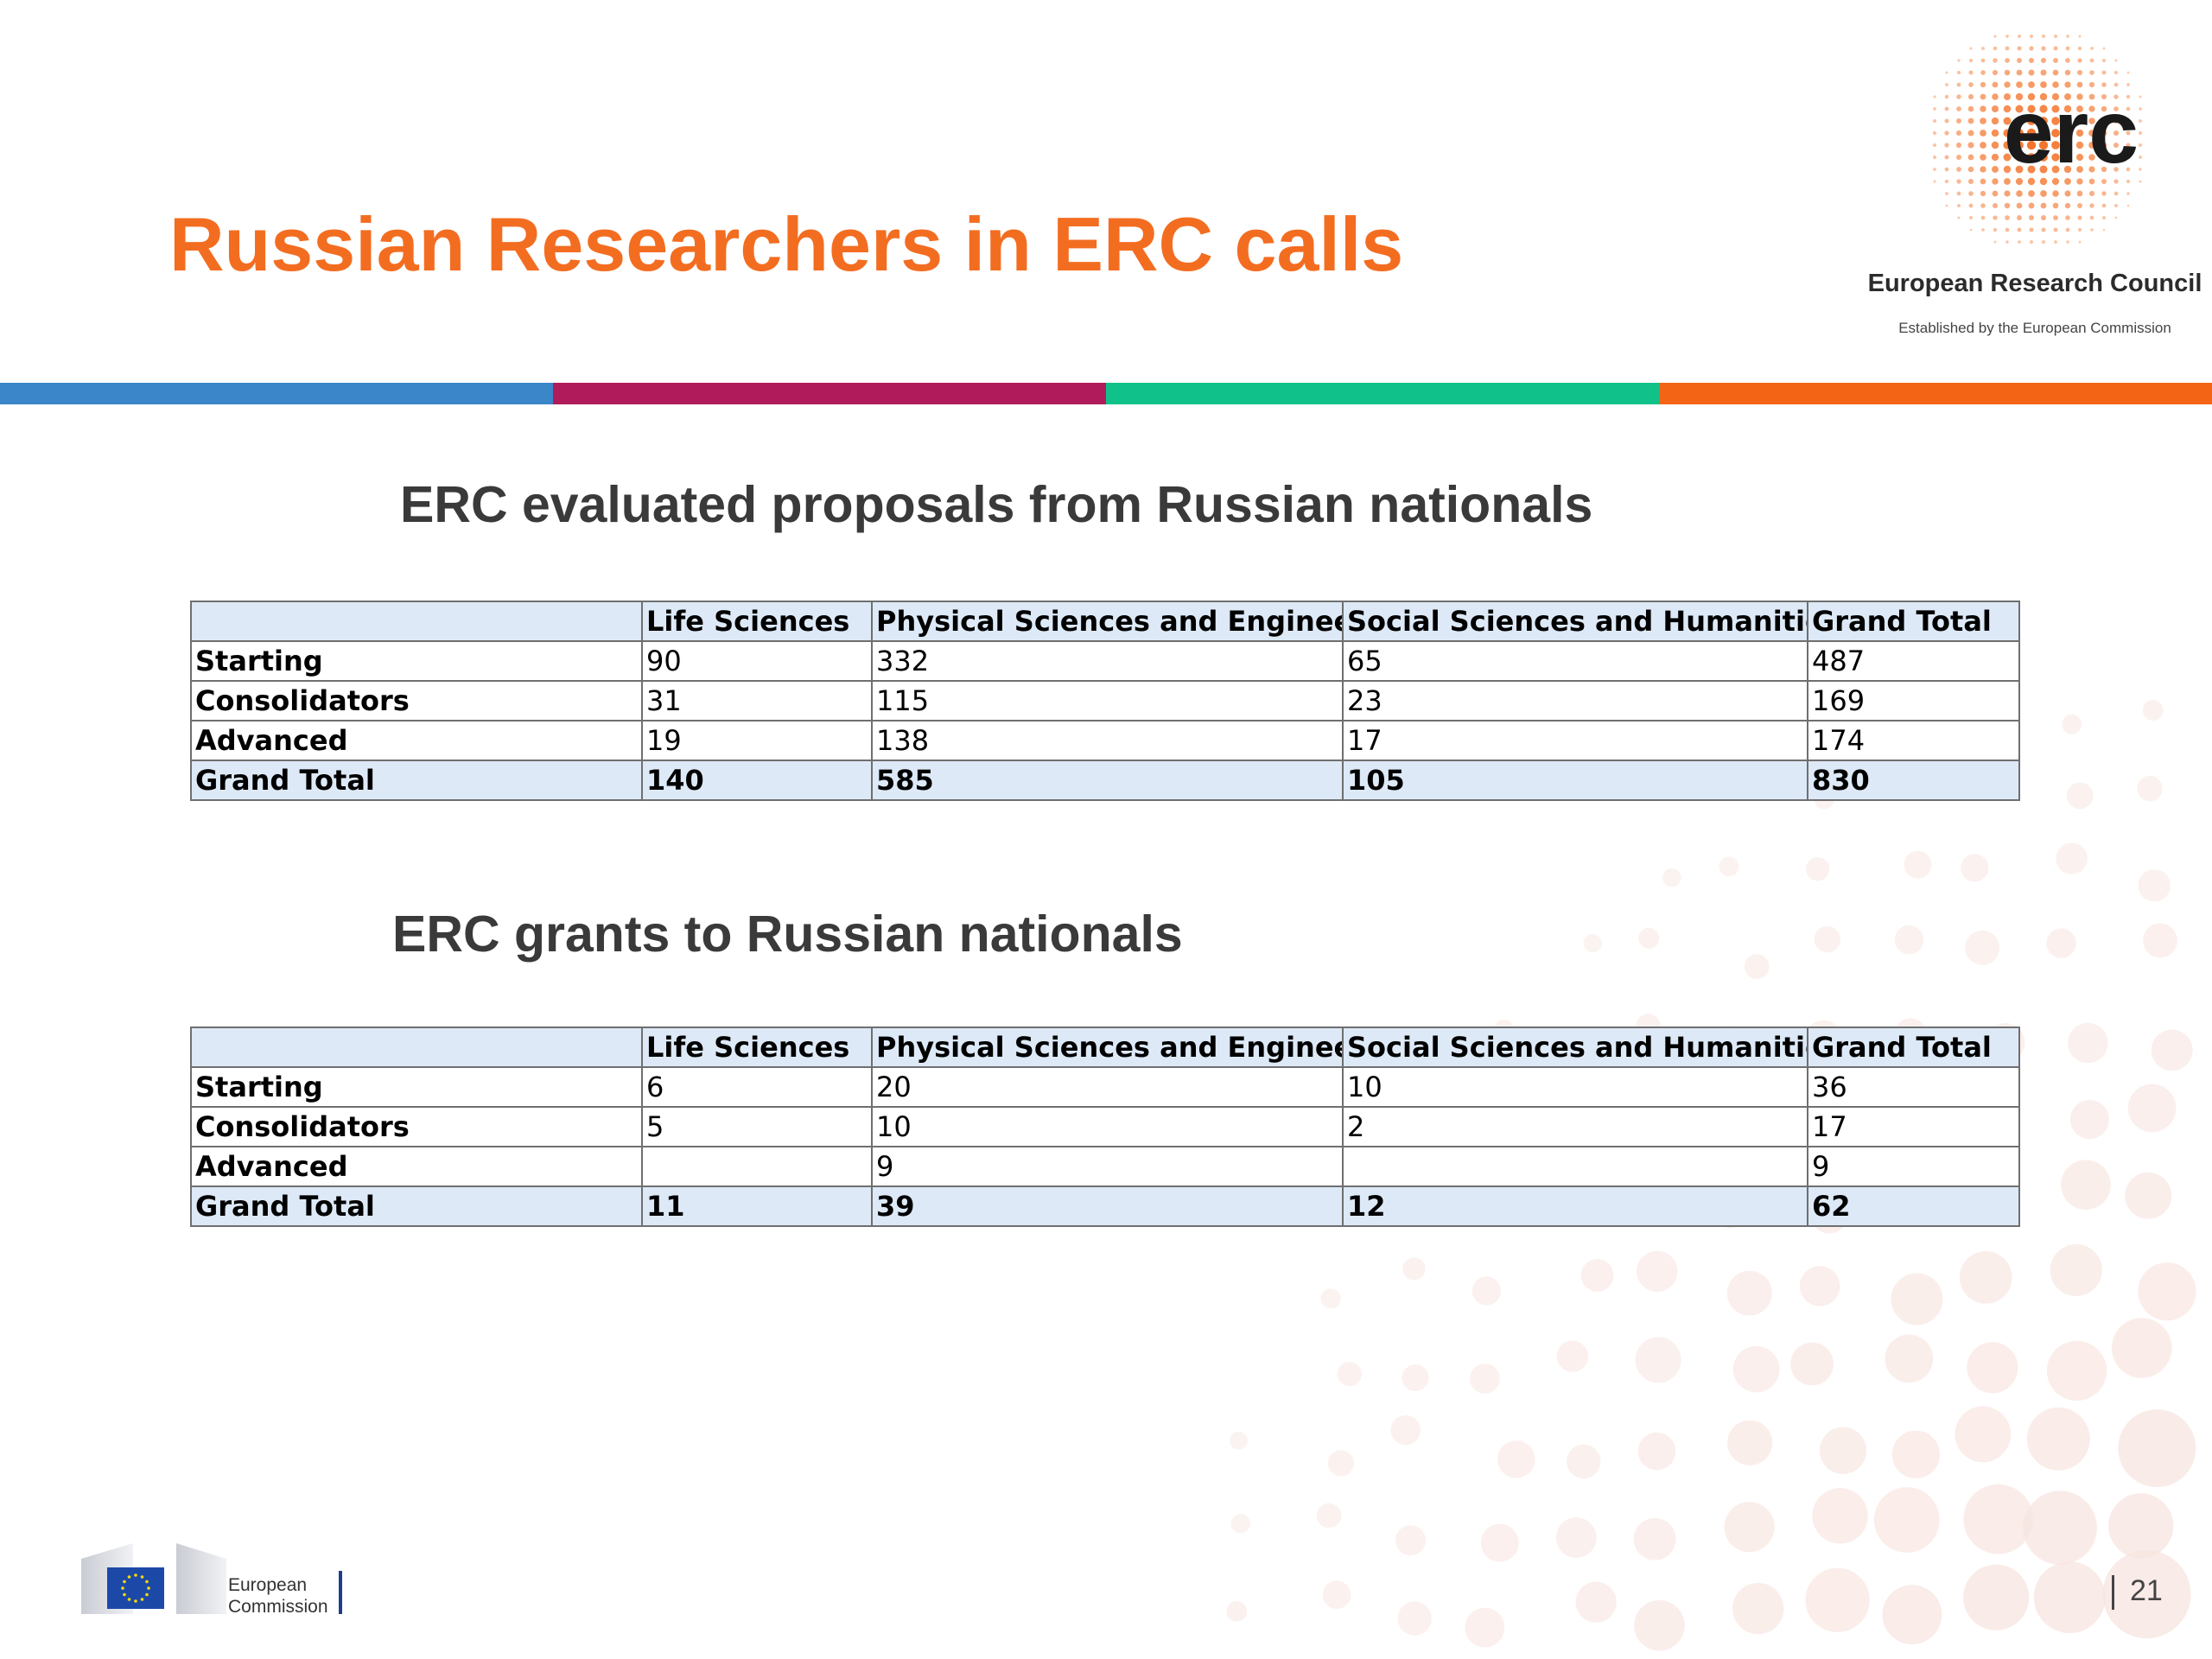  Describe the element at coordinates (757, 1087) in the screenshot. I see `table-cell: 6` at that location.